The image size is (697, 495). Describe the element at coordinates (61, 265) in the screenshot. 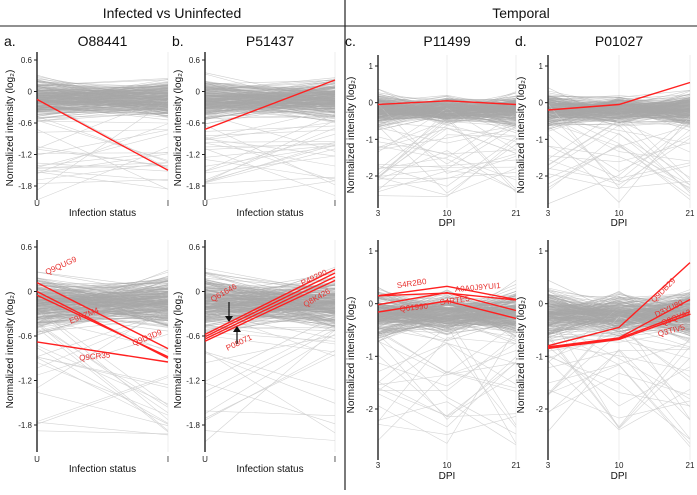

I see `series-label: Q9QUG9` at that location.